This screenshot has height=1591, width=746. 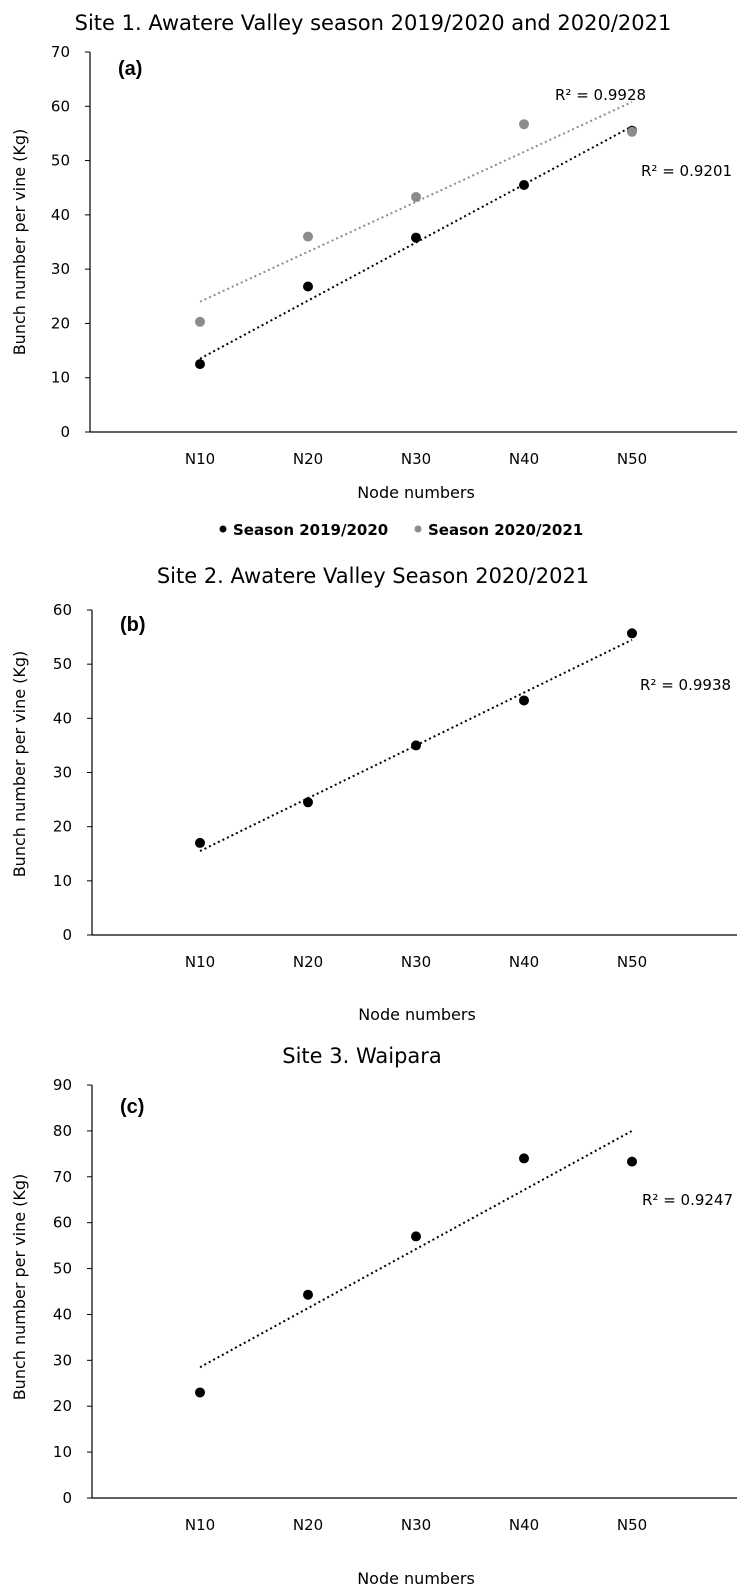 I want to click on chart-a-x-tick-label: N30, so click(x=416, y=459).